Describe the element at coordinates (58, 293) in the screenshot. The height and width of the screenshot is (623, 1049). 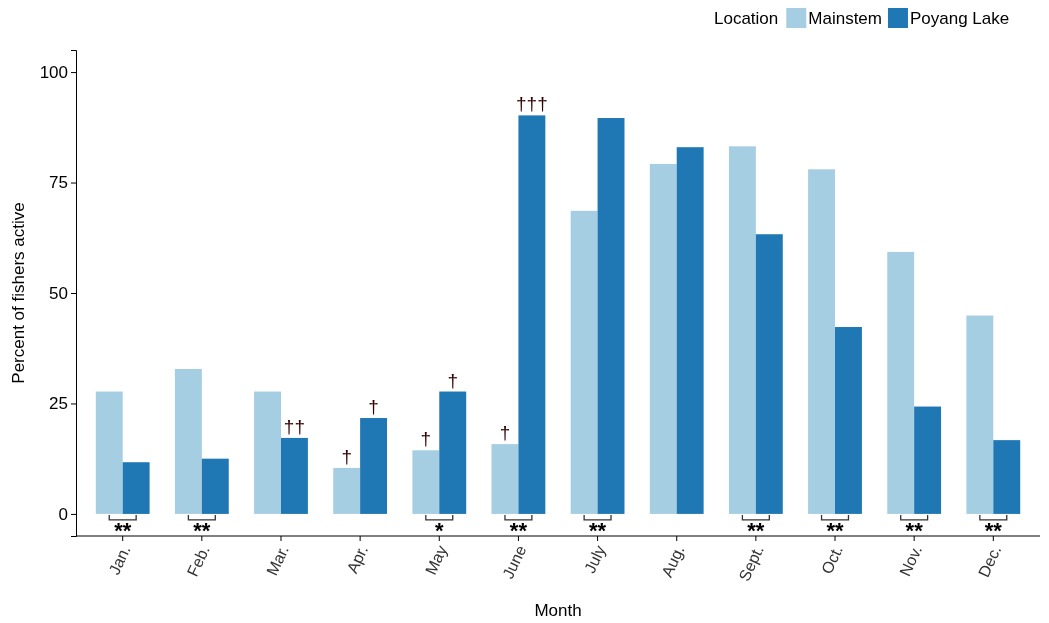
I see `y-tick-label: 50` at that location.